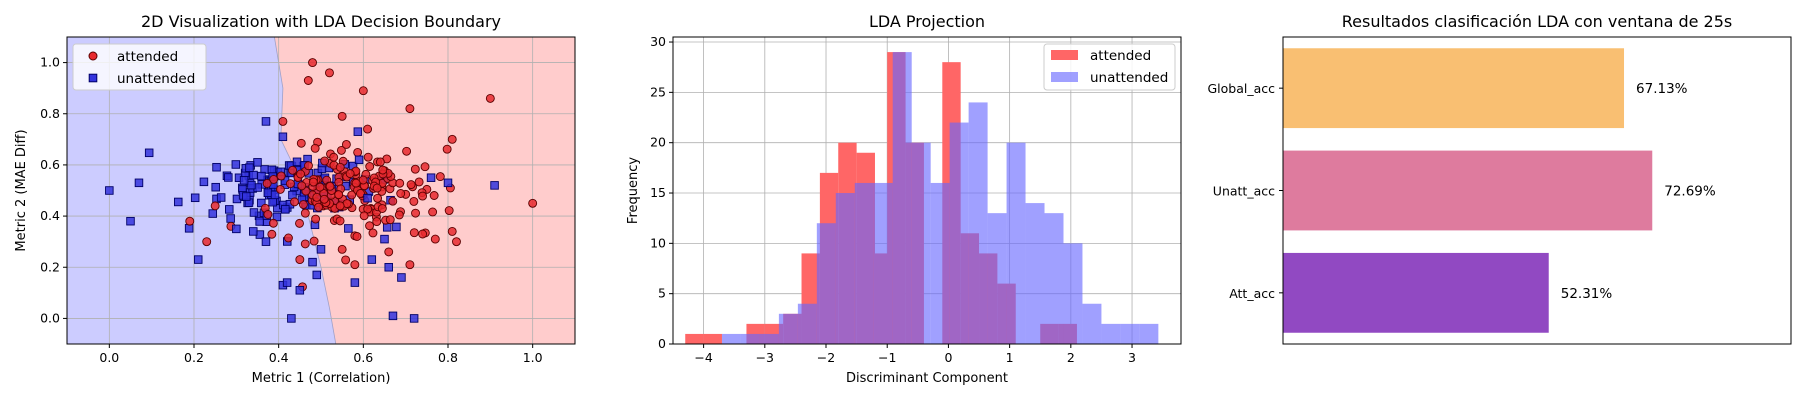 The width and height of the screenshot is (1800, 400). Describe the element at coordinates (93, 56) in the screenshot. I see `legend-marker-attended` at that location.